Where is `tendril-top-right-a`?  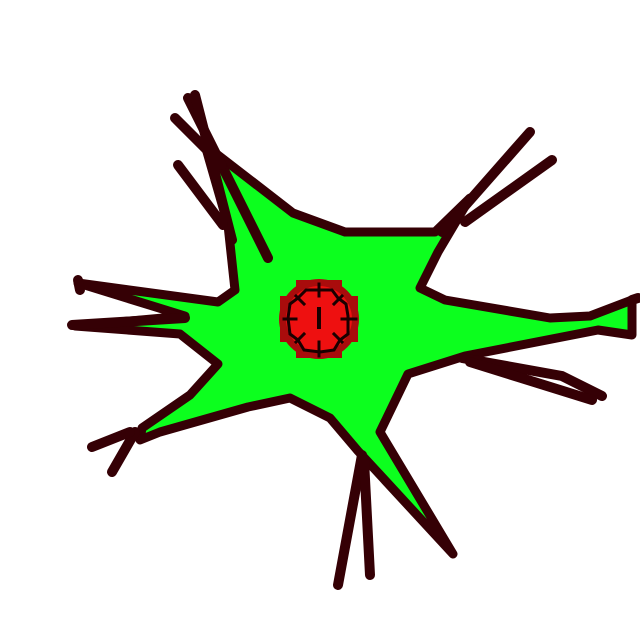
tendril-top-right-a is located at coordinates (486, 182).